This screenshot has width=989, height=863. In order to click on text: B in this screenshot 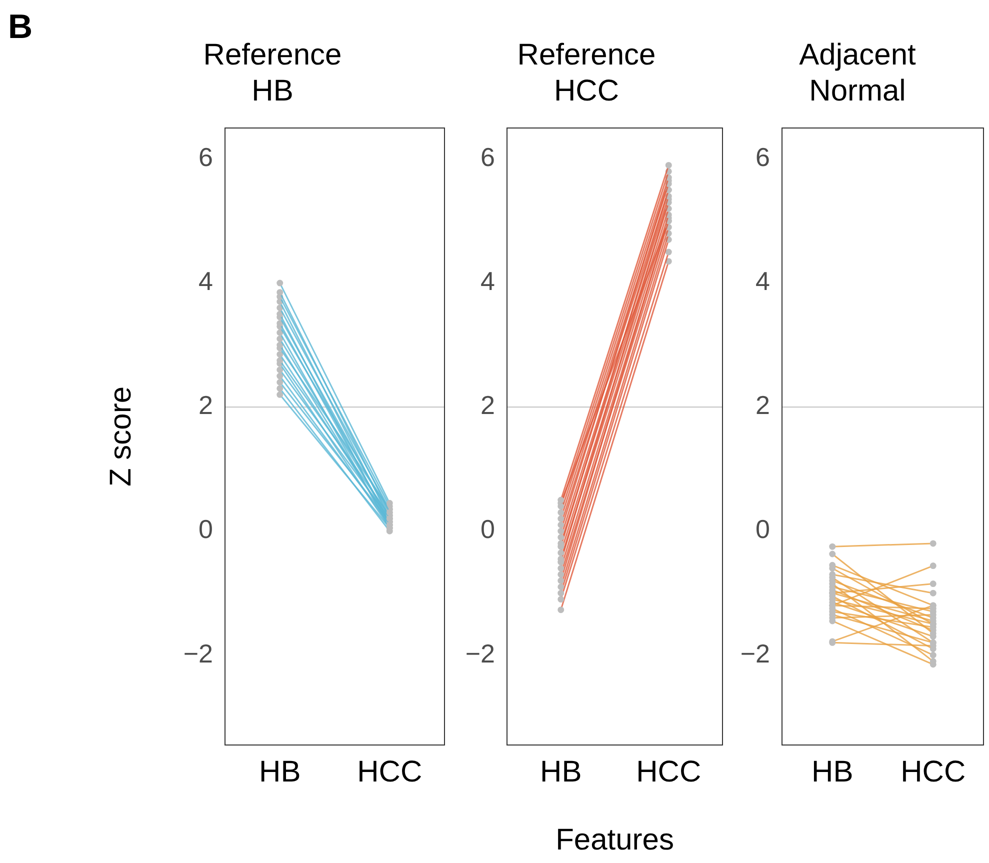, I will do `click(20, 27)`.